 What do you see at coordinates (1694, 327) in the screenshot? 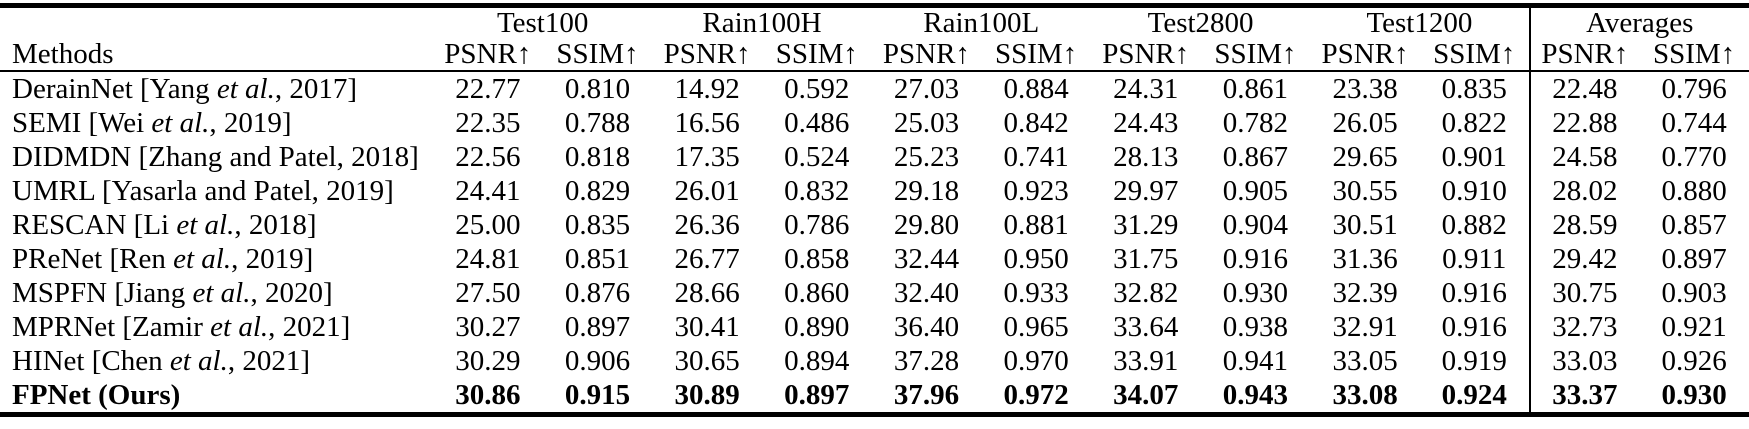
I see `value-cell: 0.921` at bounding box center [1694, 327].